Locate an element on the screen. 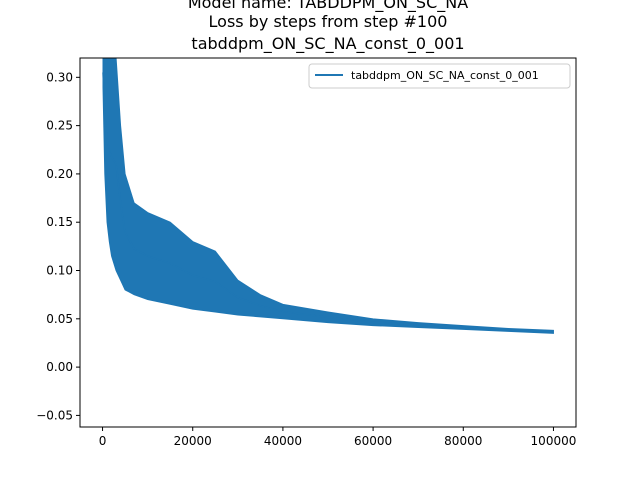  x-tick-label: 40000 is located at coordinates (283, 441).